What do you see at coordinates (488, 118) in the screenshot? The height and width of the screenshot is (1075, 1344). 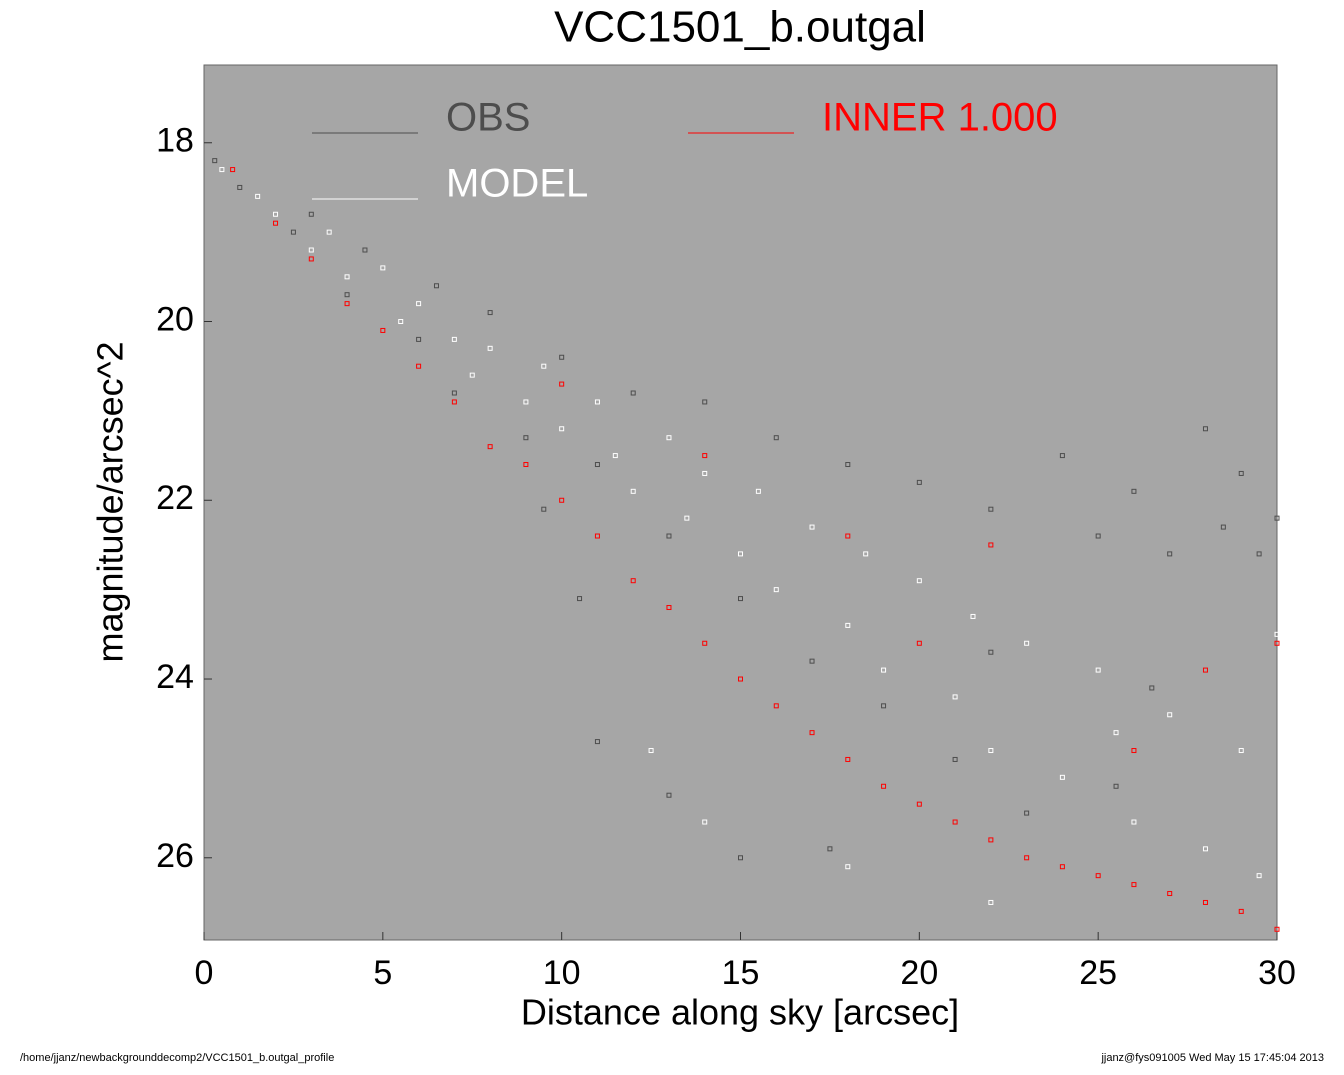 I see `legend-label: OBS` at bounding box center [488, 118].